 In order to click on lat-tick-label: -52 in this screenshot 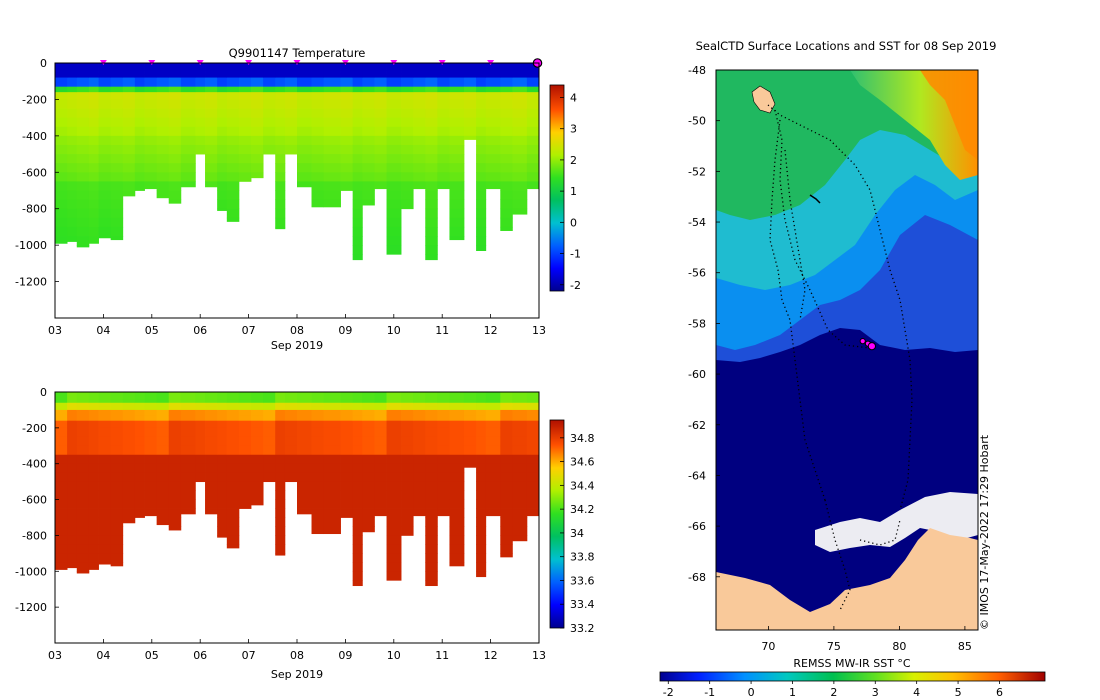, I will do `click(697, 171)`.